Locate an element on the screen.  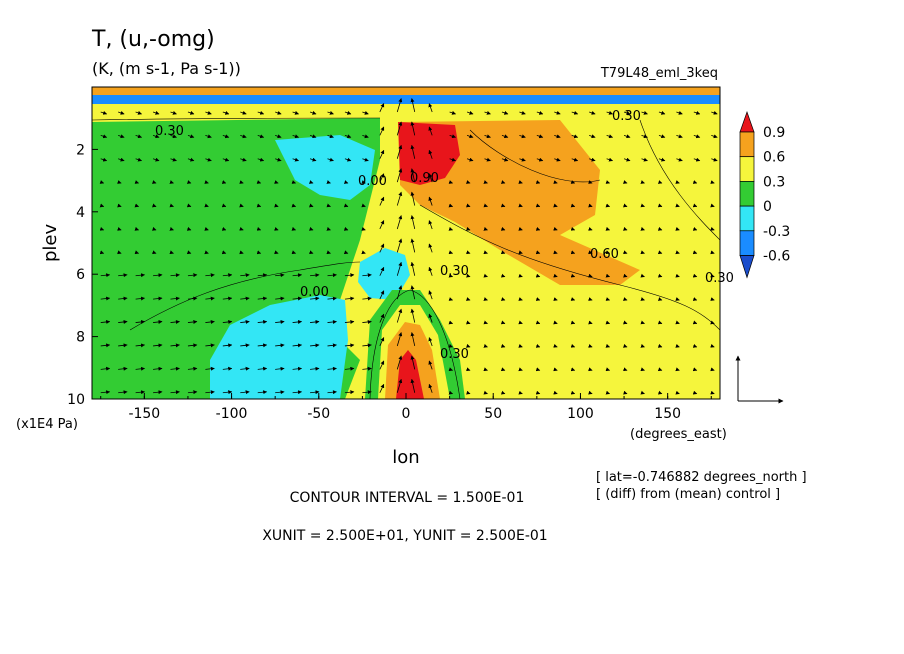
x-tick-label: -150 is located at coordinates (144, 414).